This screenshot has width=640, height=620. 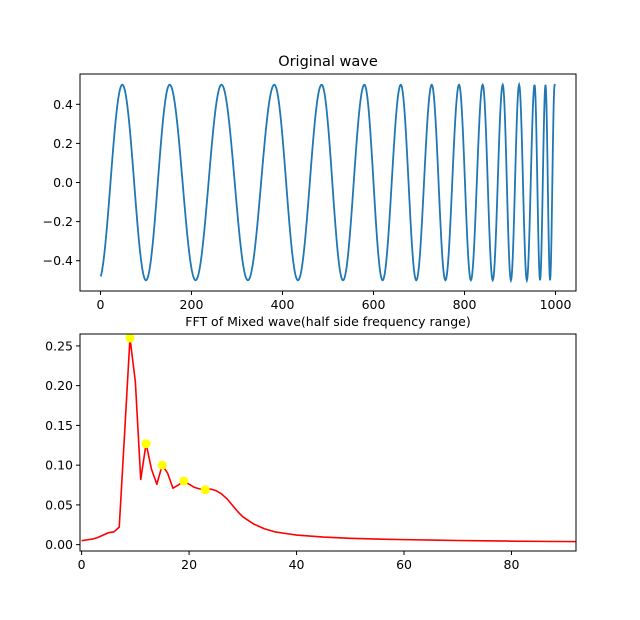 I want to click on original-wave-y-axis: −0.4 −0.2 0.0 0.2 0.4, so click(x=61, y=182).